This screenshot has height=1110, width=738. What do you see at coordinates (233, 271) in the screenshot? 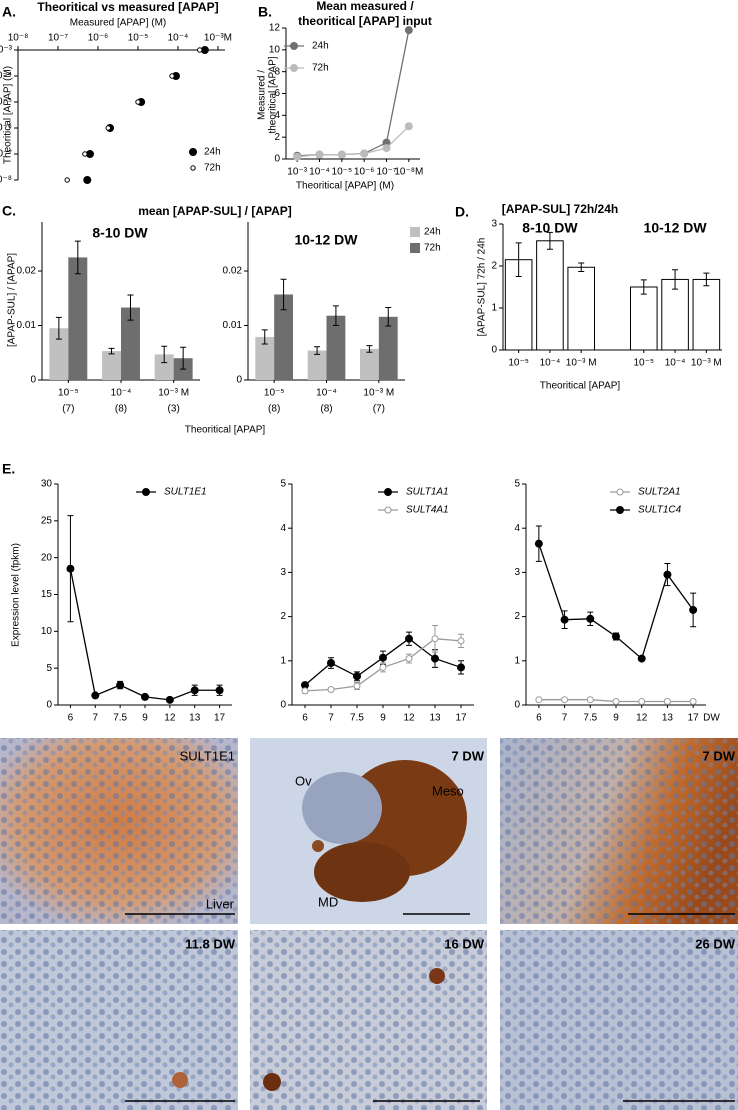
I see `y-tick-label: 0.02` at bounding box center [233, 271].